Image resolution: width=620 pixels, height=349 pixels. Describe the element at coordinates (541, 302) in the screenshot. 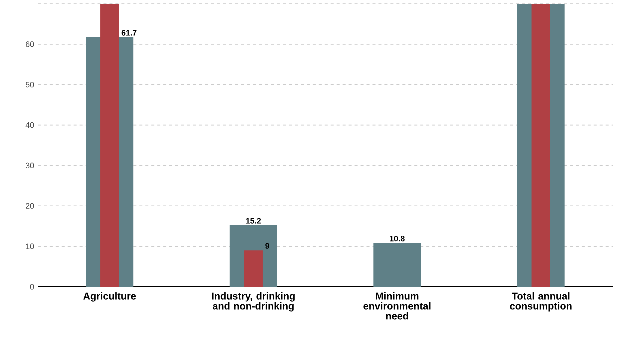

I see `x-tick-label: Total annual consumption` at that location.